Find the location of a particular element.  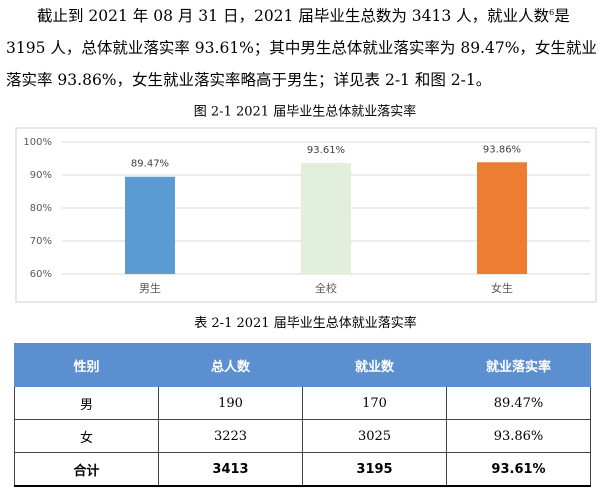

table-cell: 93.86% is located at coordinates (518, 436).